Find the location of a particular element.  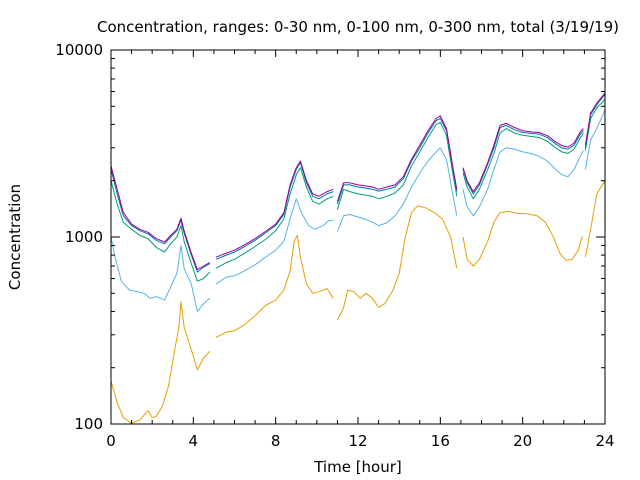

y-tick-label: 100 is located at coordinates (88, 424).